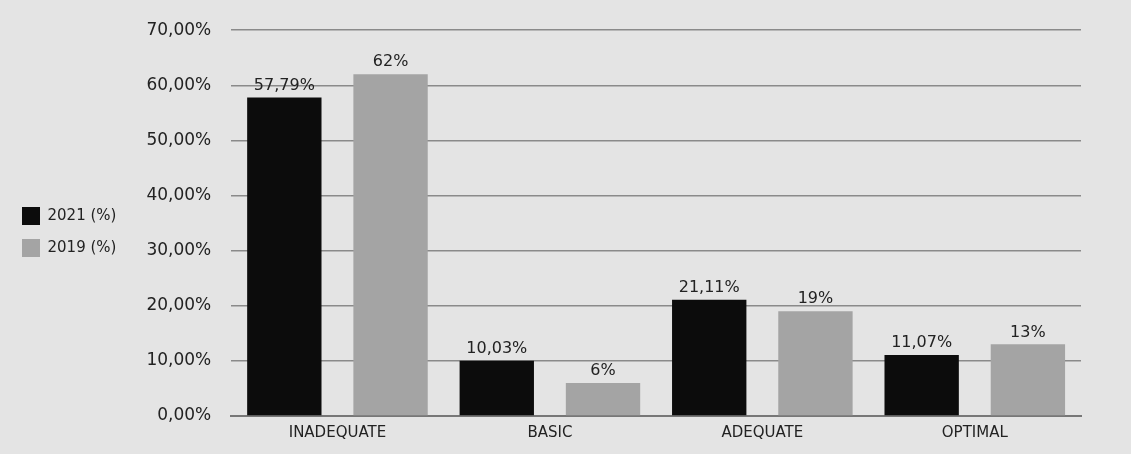 This screenshot has height=454, width=1131. I want to click on x-tick-label: ADEQUATE, so click(762, 431).